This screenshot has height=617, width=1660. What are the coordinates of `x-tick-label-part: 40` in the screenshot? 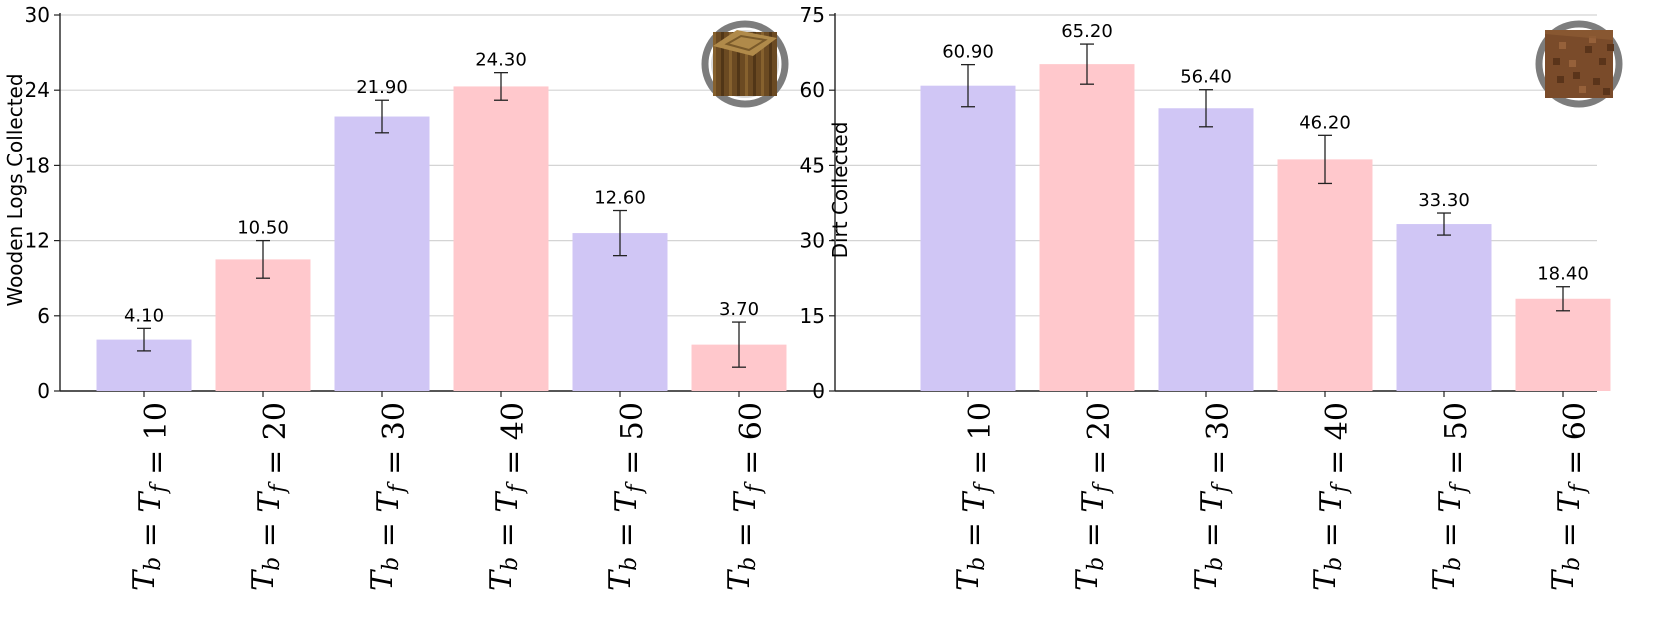 It's located at (1337, 421).